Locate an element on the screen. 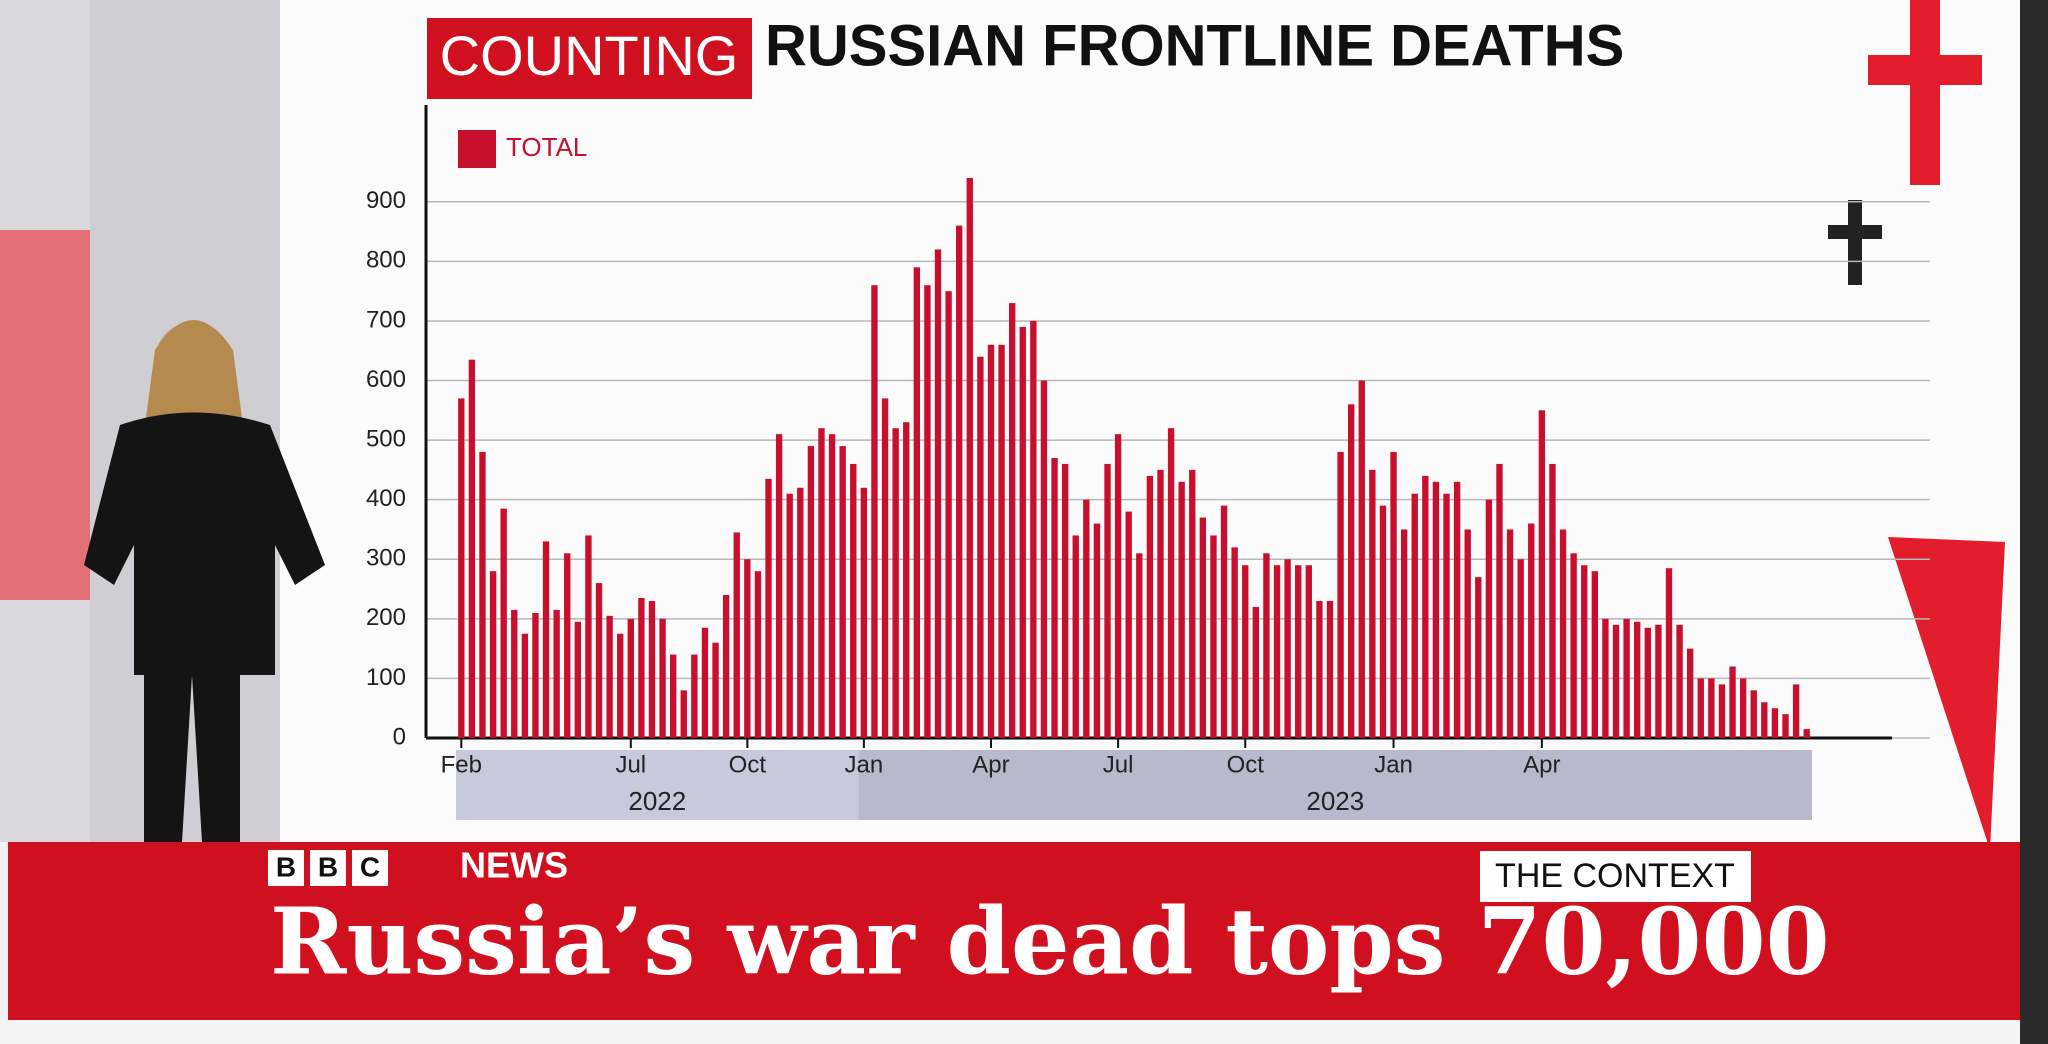  brand-name: NEWS is located at coordinates (514, 865).